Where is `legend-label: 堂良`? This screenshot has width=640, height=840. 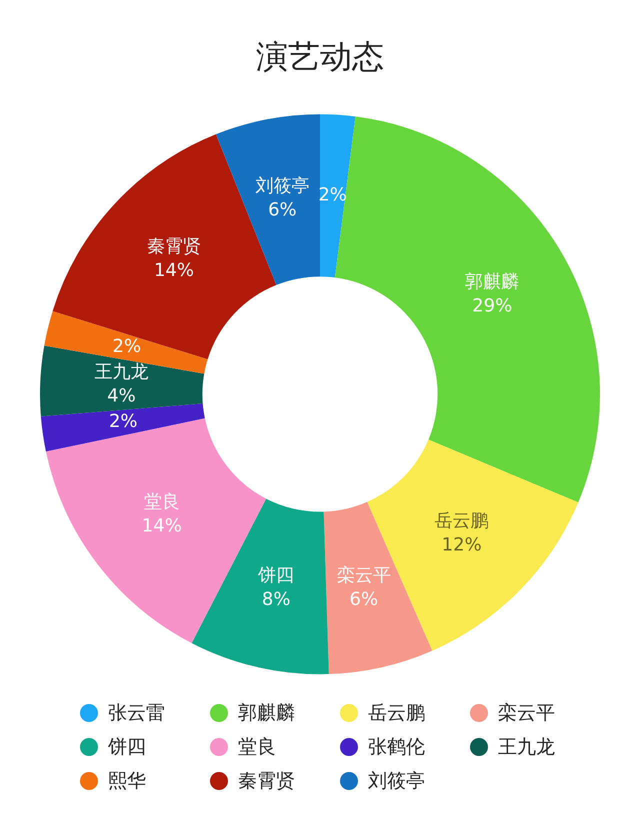 legend-label: 堂良 is located at coordinates (257, 747).